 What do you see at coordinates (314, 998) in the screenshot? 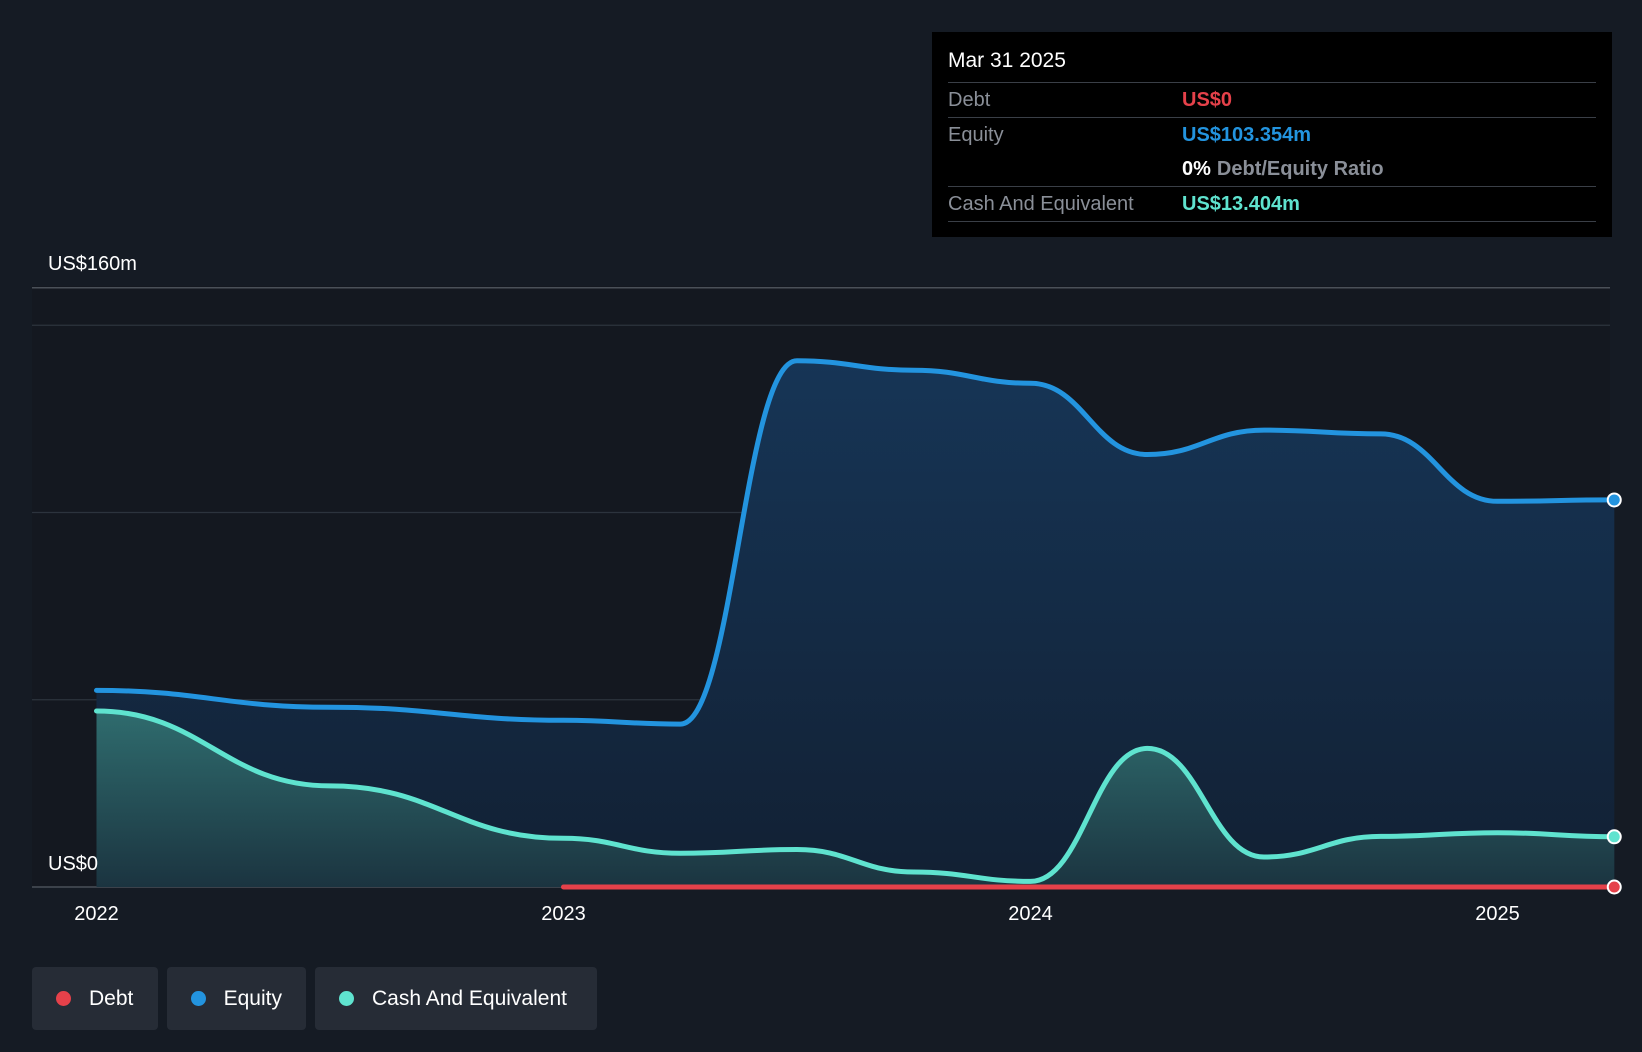
I see `legend: Debt Equity Cash And Equivalent` at bounding box center [314, 998].